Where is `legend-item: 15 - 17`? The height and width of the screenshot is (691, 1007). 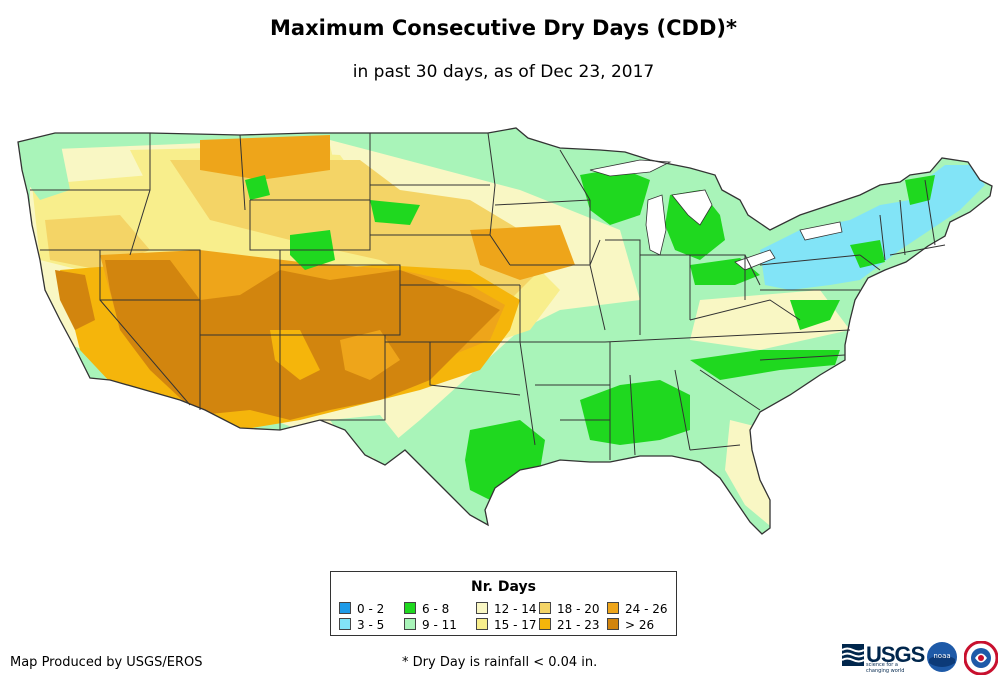 legend-item: 15 - 17 is located at coordinates (506, 625).